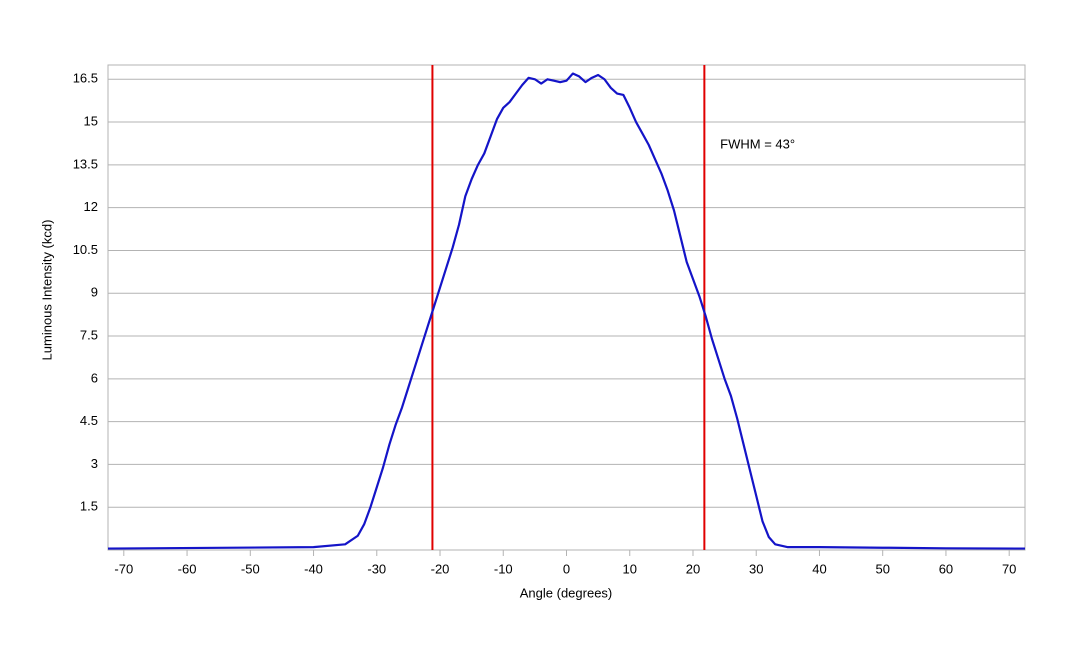  Describe the element at coordinates (946, 568) in the screenshot. I see `x-tick-label: 60` at that location.